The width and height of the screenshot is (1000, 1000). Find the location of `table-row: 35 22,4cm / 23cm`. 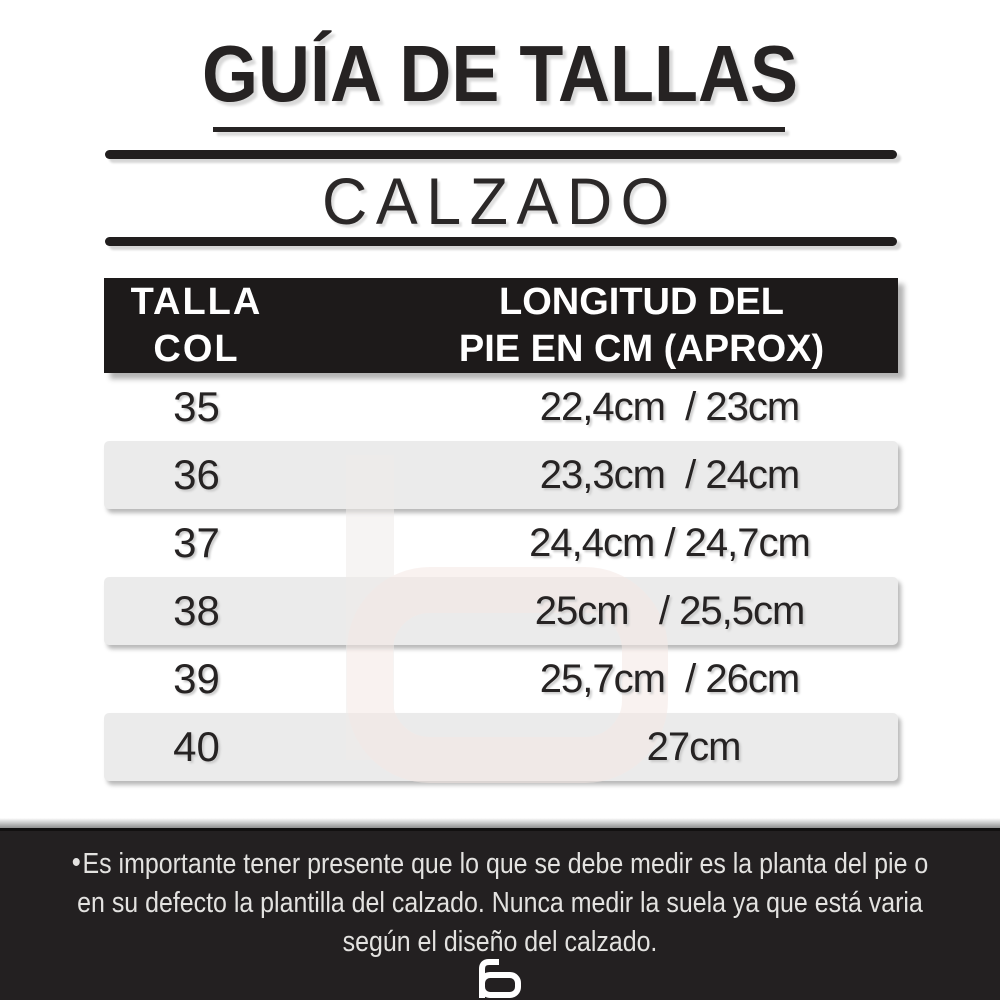

table-row: 35 22,4cm / 23cm is located at coordinates (501, 407).